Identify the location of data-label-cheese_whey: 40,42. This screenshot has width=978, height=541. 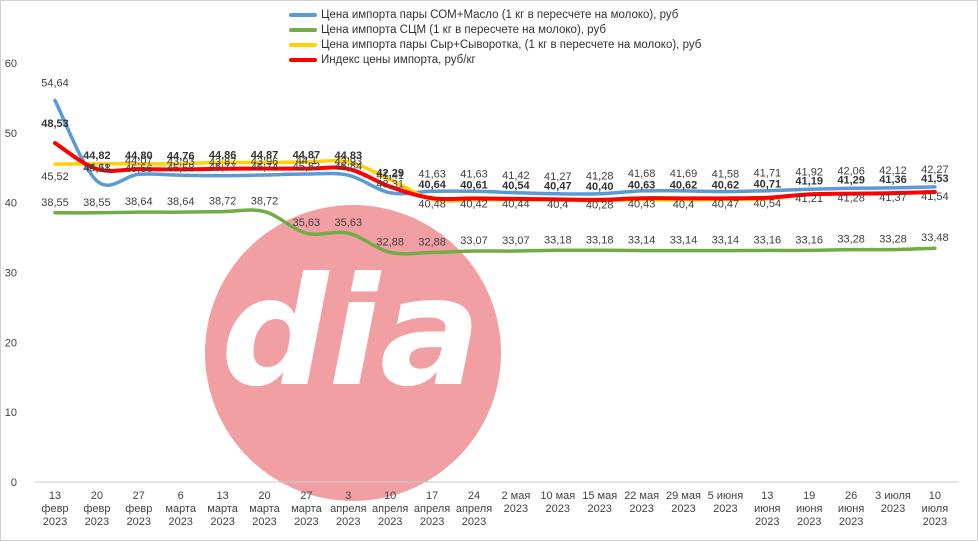
(474, 205).